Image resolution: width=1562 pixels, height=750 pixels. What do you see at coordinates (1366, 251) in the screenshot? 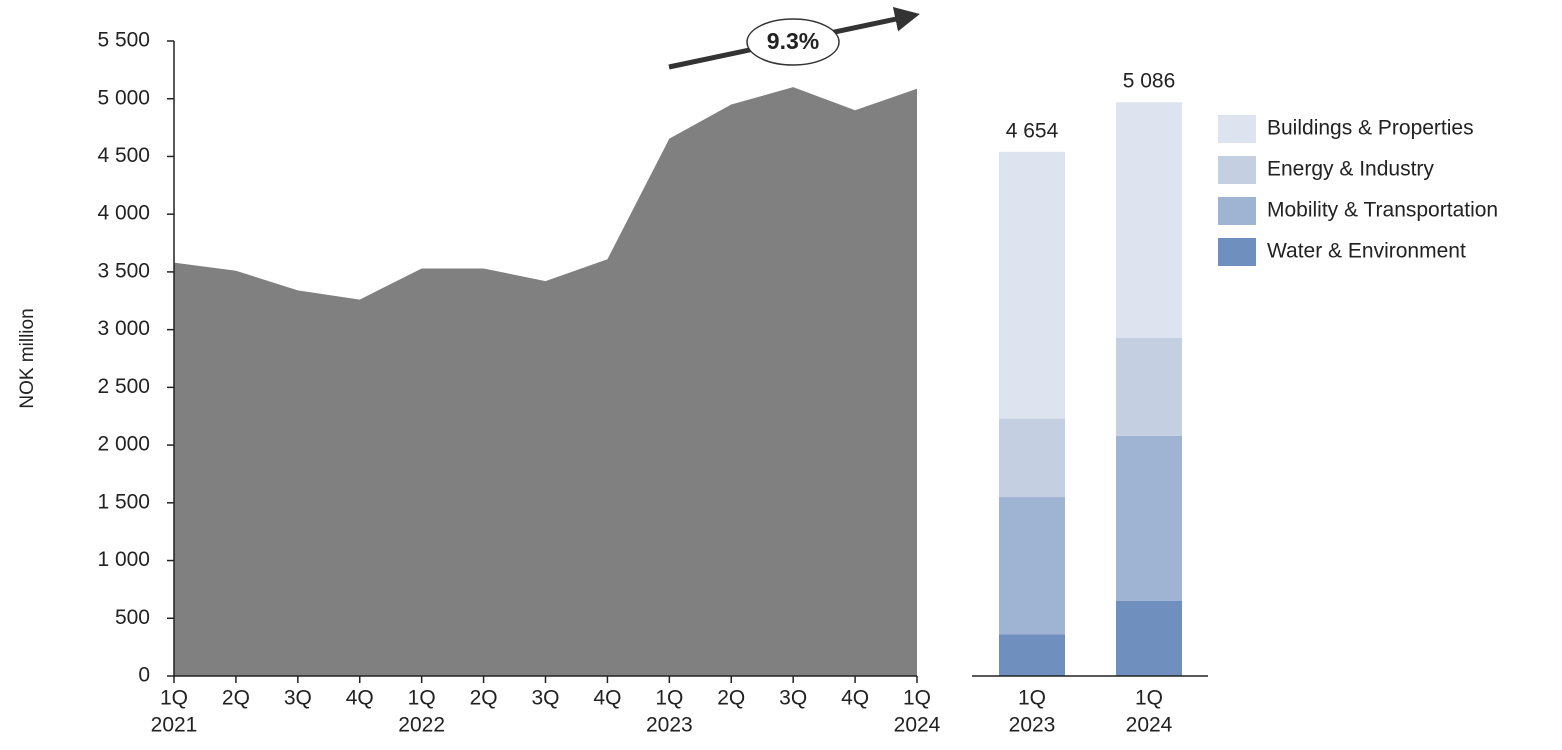
I see `legend-label: Water & Environment` at bounding box center [1366, 251].